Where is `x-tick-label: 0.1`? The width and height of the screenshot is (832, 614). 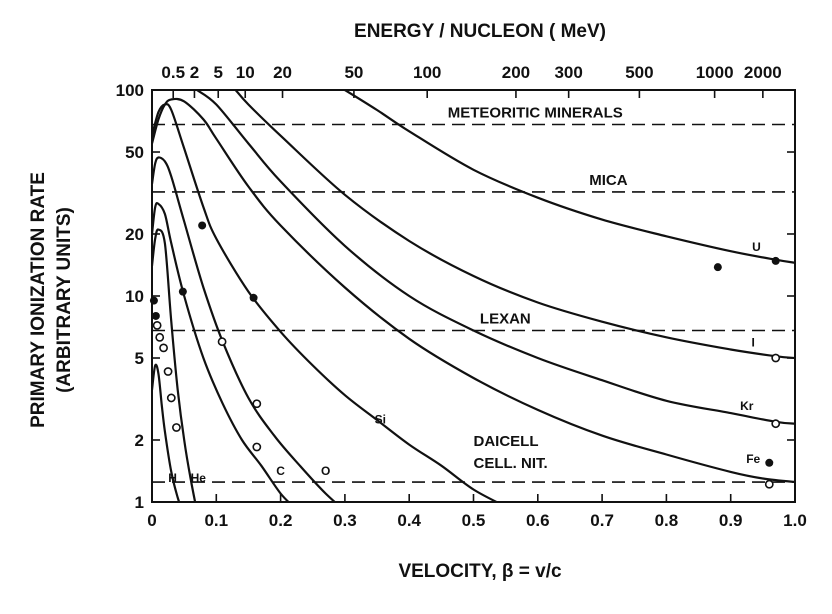 x-tick-label: 0.1 is located at coordinates (216, 520).